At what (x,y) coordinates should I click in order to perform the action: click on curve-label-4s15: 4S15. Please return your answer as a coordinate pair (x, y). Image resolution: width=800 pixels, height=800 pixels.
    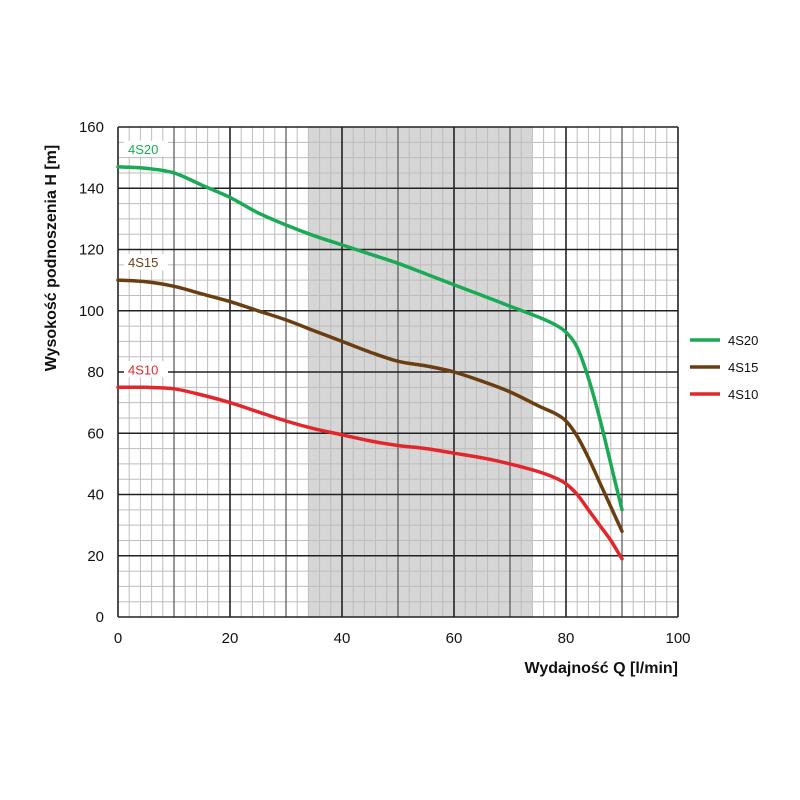
    Looking at the image, I should click on (143, 262).